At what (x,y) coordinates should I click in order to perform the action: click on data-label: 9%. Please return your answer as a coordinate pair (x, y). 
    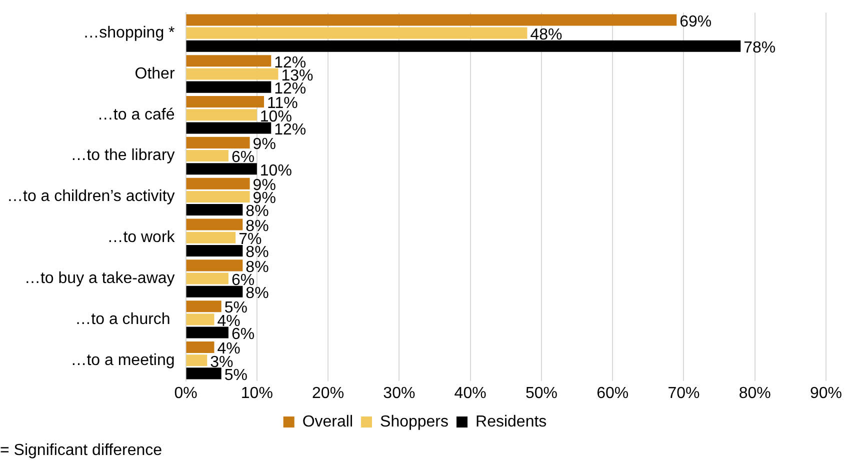
    Looking at the image, I should click on (264, 145).